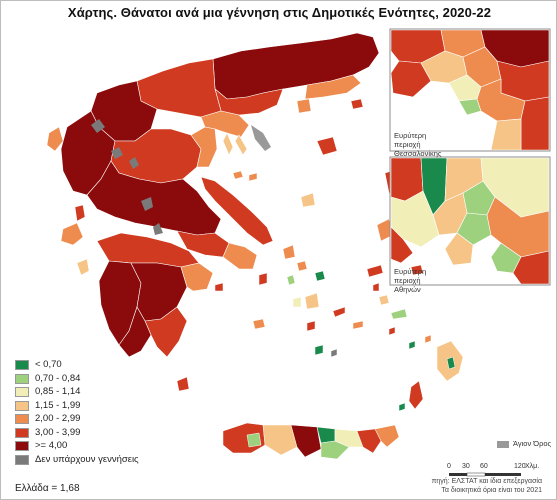 The width and height of the screenshot is (557, 500). I want to click on island-astypalaia, so click(358, 325).